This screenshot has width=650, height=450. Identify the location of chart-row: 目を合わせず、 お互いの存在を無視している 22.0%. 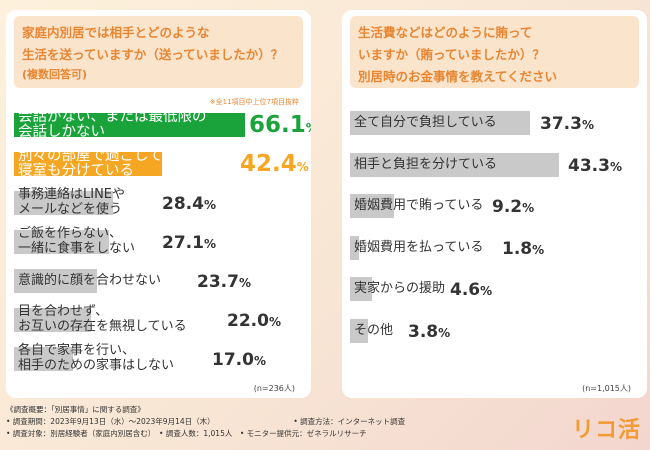
(159, 320).